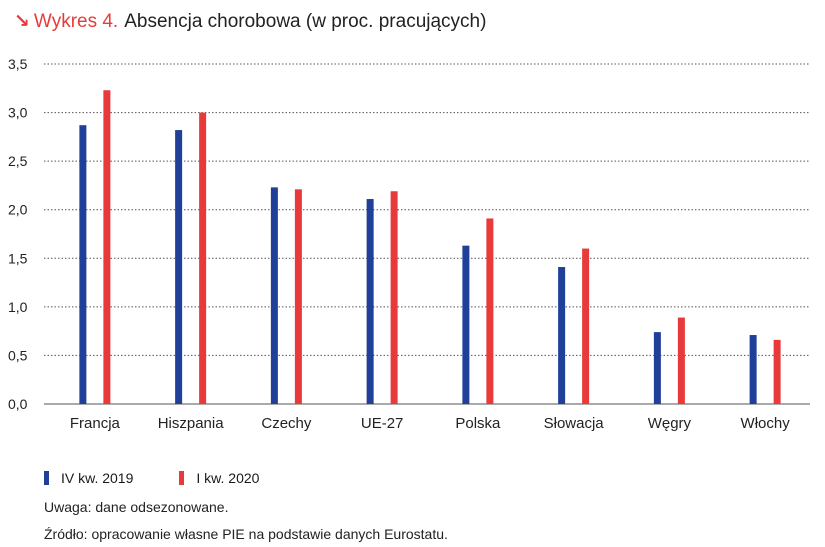 Image resolution: width=825 pixels, height=547 pixels. I want to click on arrow-down-right-icon: ↘, so click(22, 21).